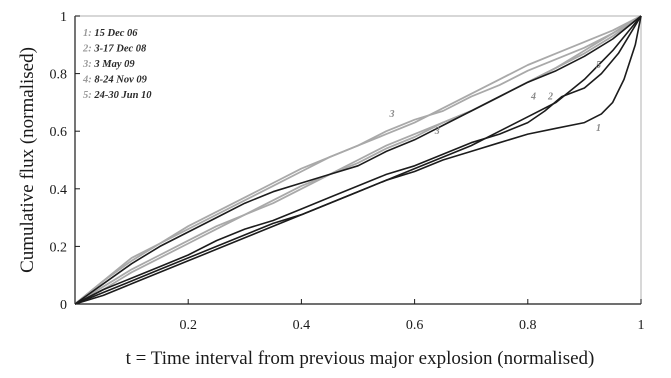  Describe the element at coordinates (120, 80) in the screenshot. I see `legend-label: 8-24 Nov 09` at that location.